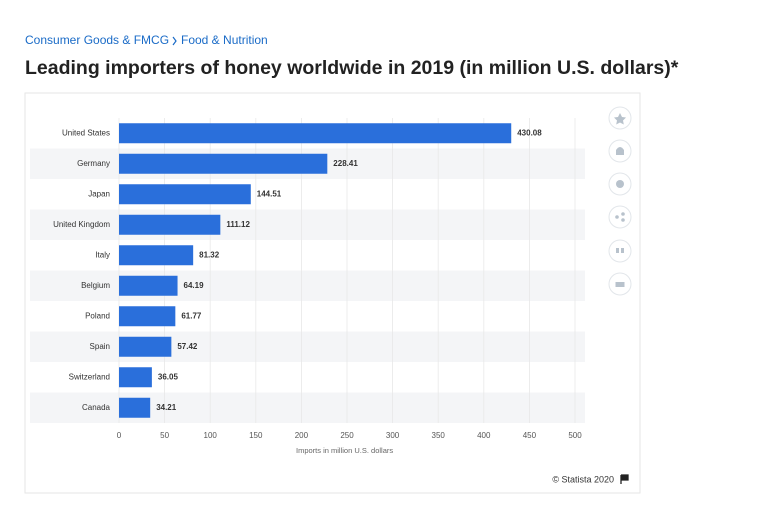 Image resolution: width=768 pixels, height=506 pixels. I want to click on data-label: 36.05, so click(168, 376).